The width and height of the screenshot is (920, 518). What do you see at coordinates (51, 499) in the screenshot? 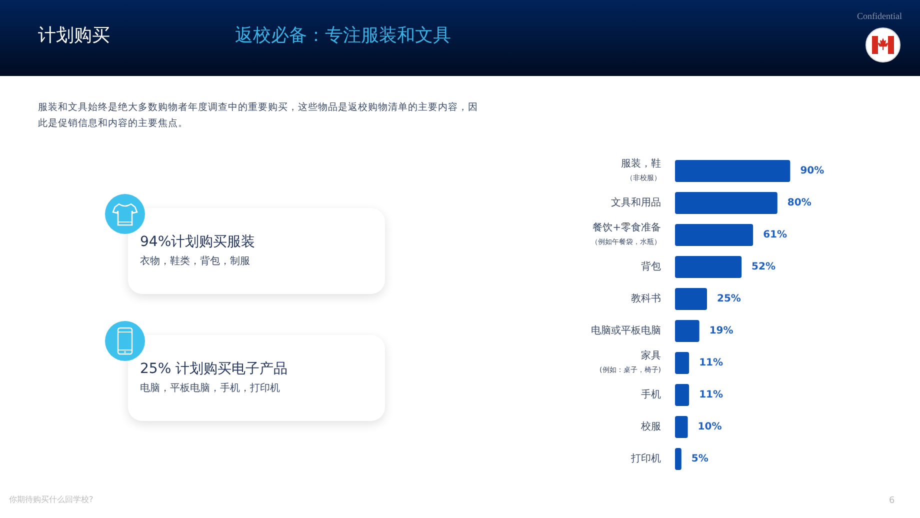
I see `text: 你期待购买什么回学校?` at bounding box center [51, 499].